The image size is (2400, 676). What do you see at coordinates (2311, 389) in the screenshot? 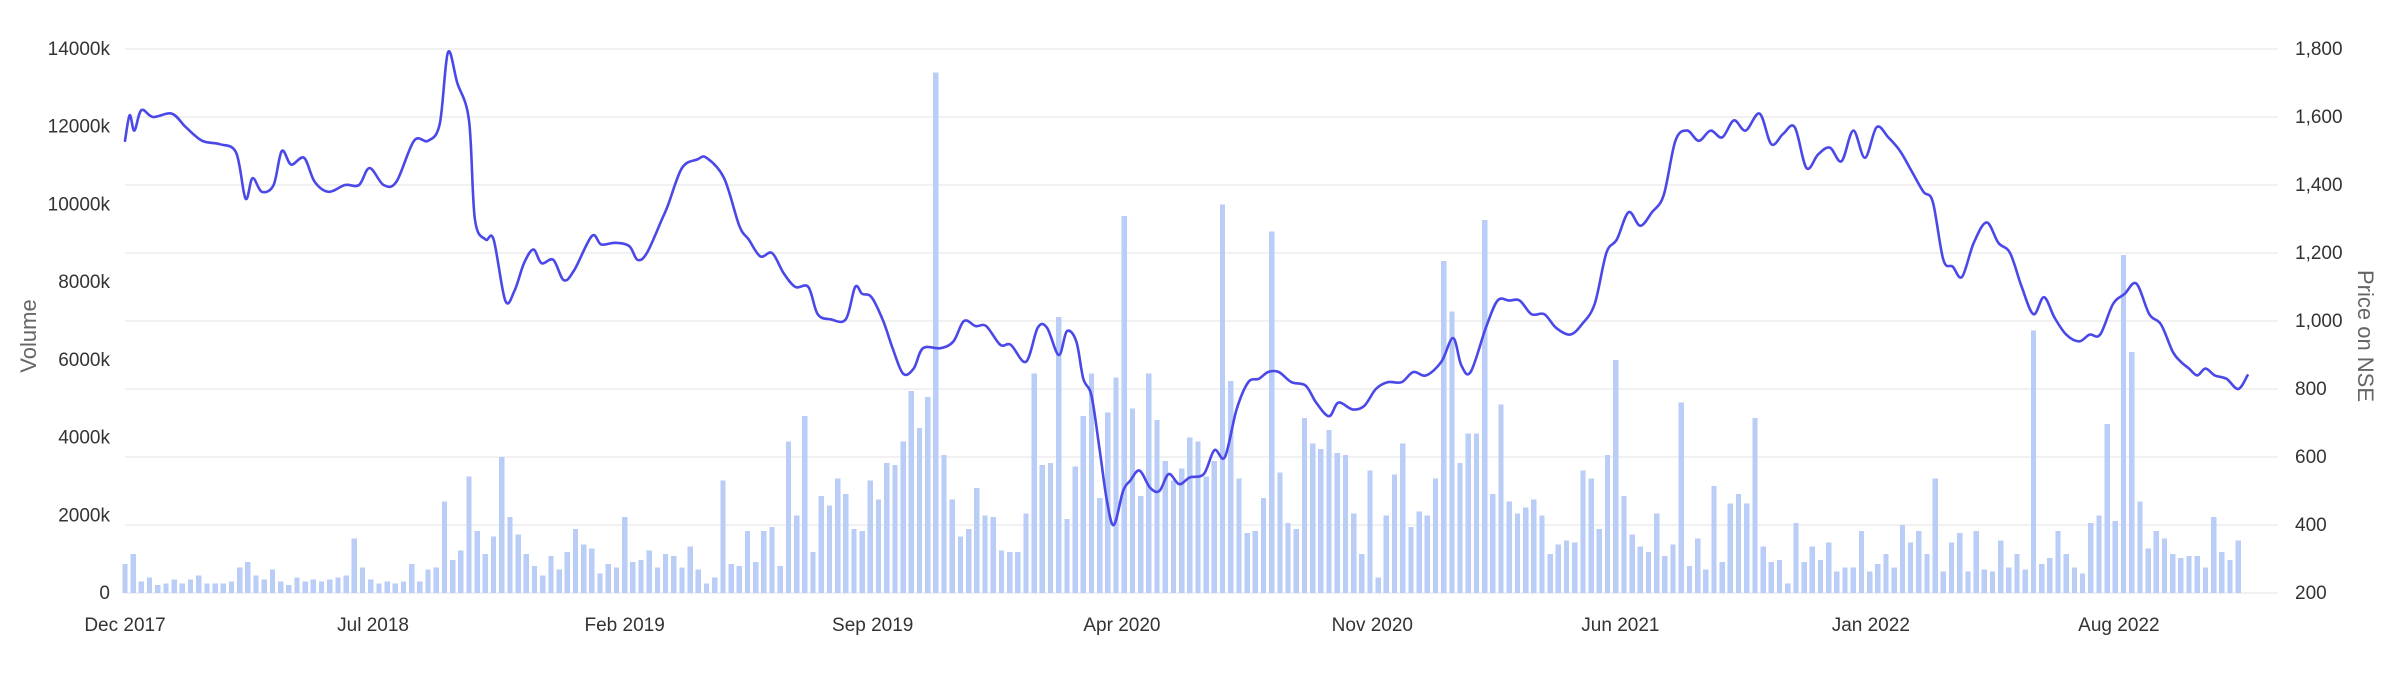
I see `right-tick-label: 800` at bounding box center [2311, 389].